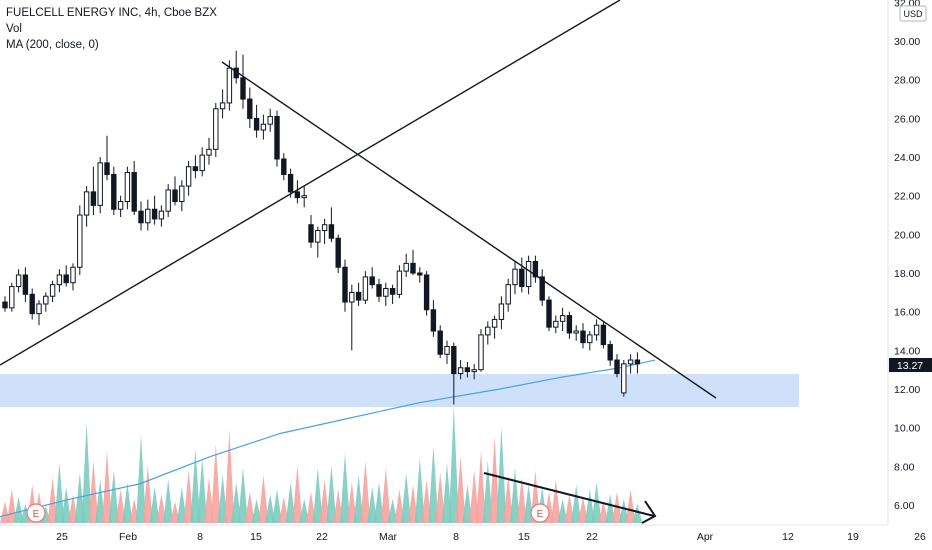 The image size is (932, 550). What do you see at coordinates (52, 45) in the screenshot?
I see `ma-indicator-label: MA (200, close, 0)` at bounding box center [52, 45].